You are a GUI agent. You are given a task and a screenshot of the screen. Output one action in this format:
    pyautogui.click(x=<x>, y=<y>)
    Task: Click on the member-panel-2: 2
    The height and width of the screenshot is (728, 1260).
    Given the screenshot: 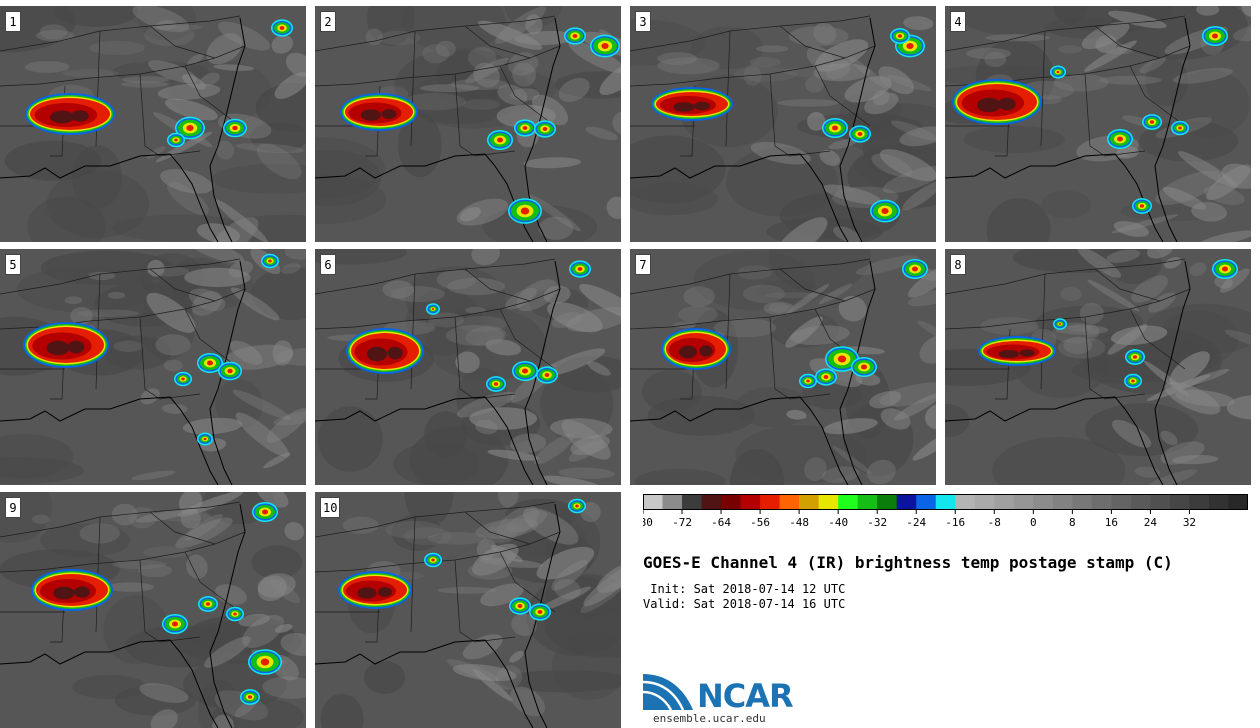 What is the action you would take?
    pyautogui.click(x=468, y=124)
    